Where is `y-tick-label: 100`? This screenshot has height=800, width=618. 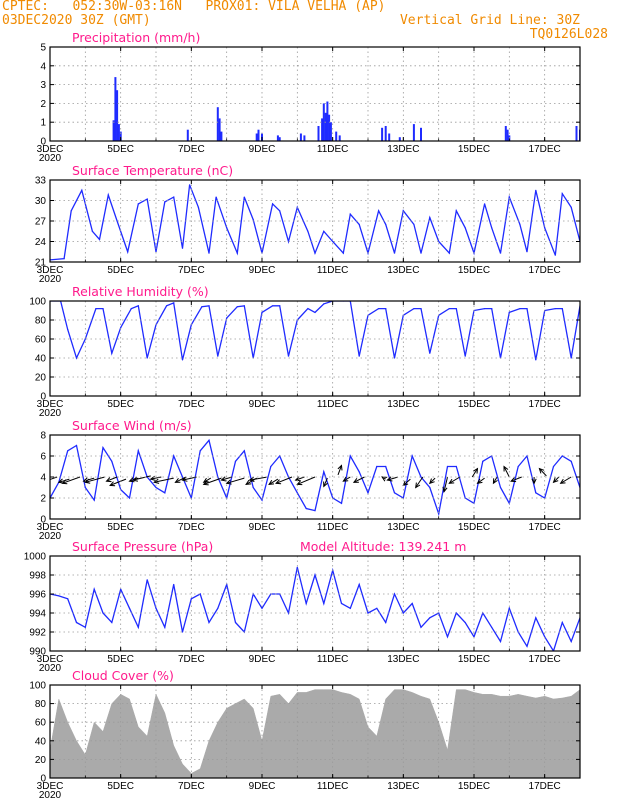 y-tick-label: 100 is located at coordinates (37, 302).